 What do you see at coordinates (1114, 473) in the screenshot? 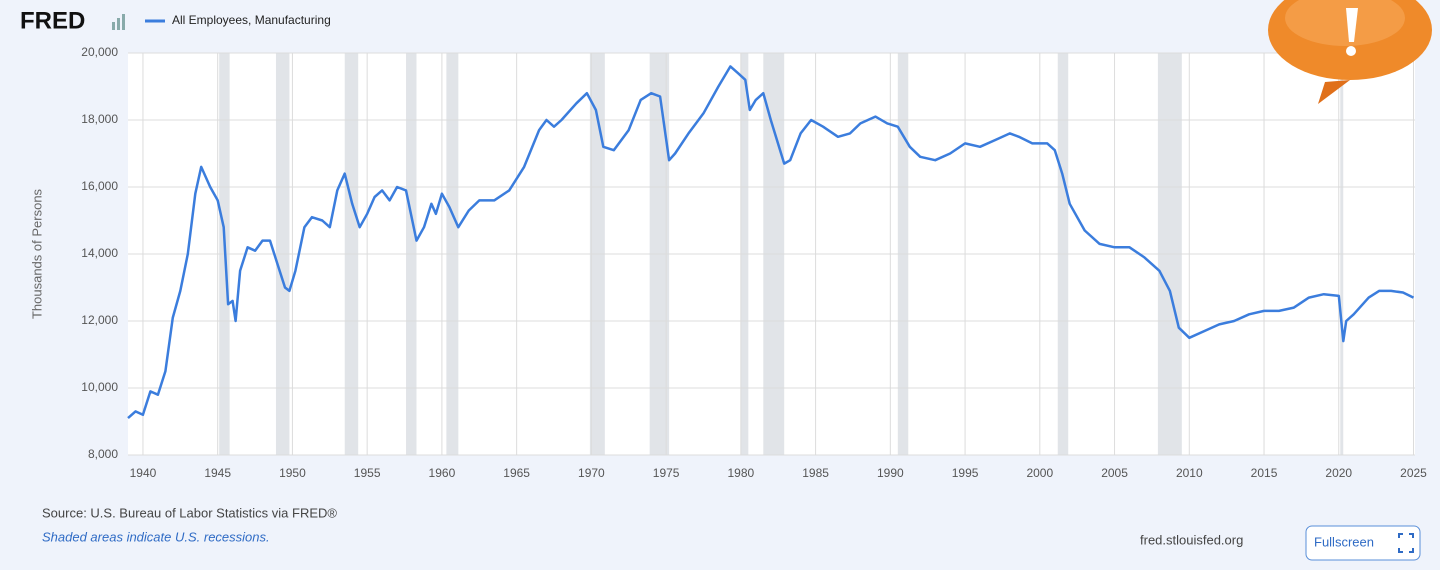
I see `x-tick-label: 2005` at bounding box center [1114, 473].